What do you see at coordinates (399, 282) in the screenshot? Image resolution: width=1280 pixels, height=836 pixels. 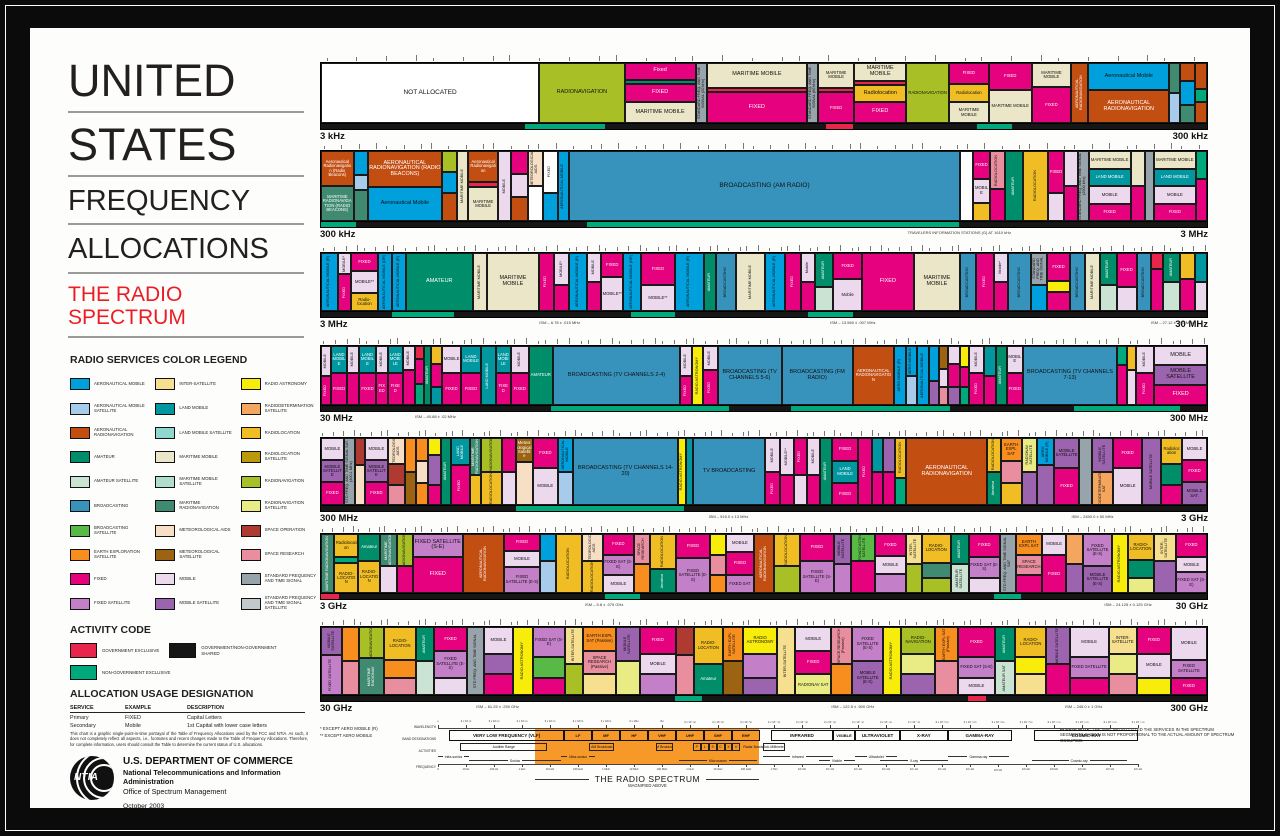 I see `allocation-block: AERONAUTICAL MOBILE (R)` at bounding box center [399, 282].